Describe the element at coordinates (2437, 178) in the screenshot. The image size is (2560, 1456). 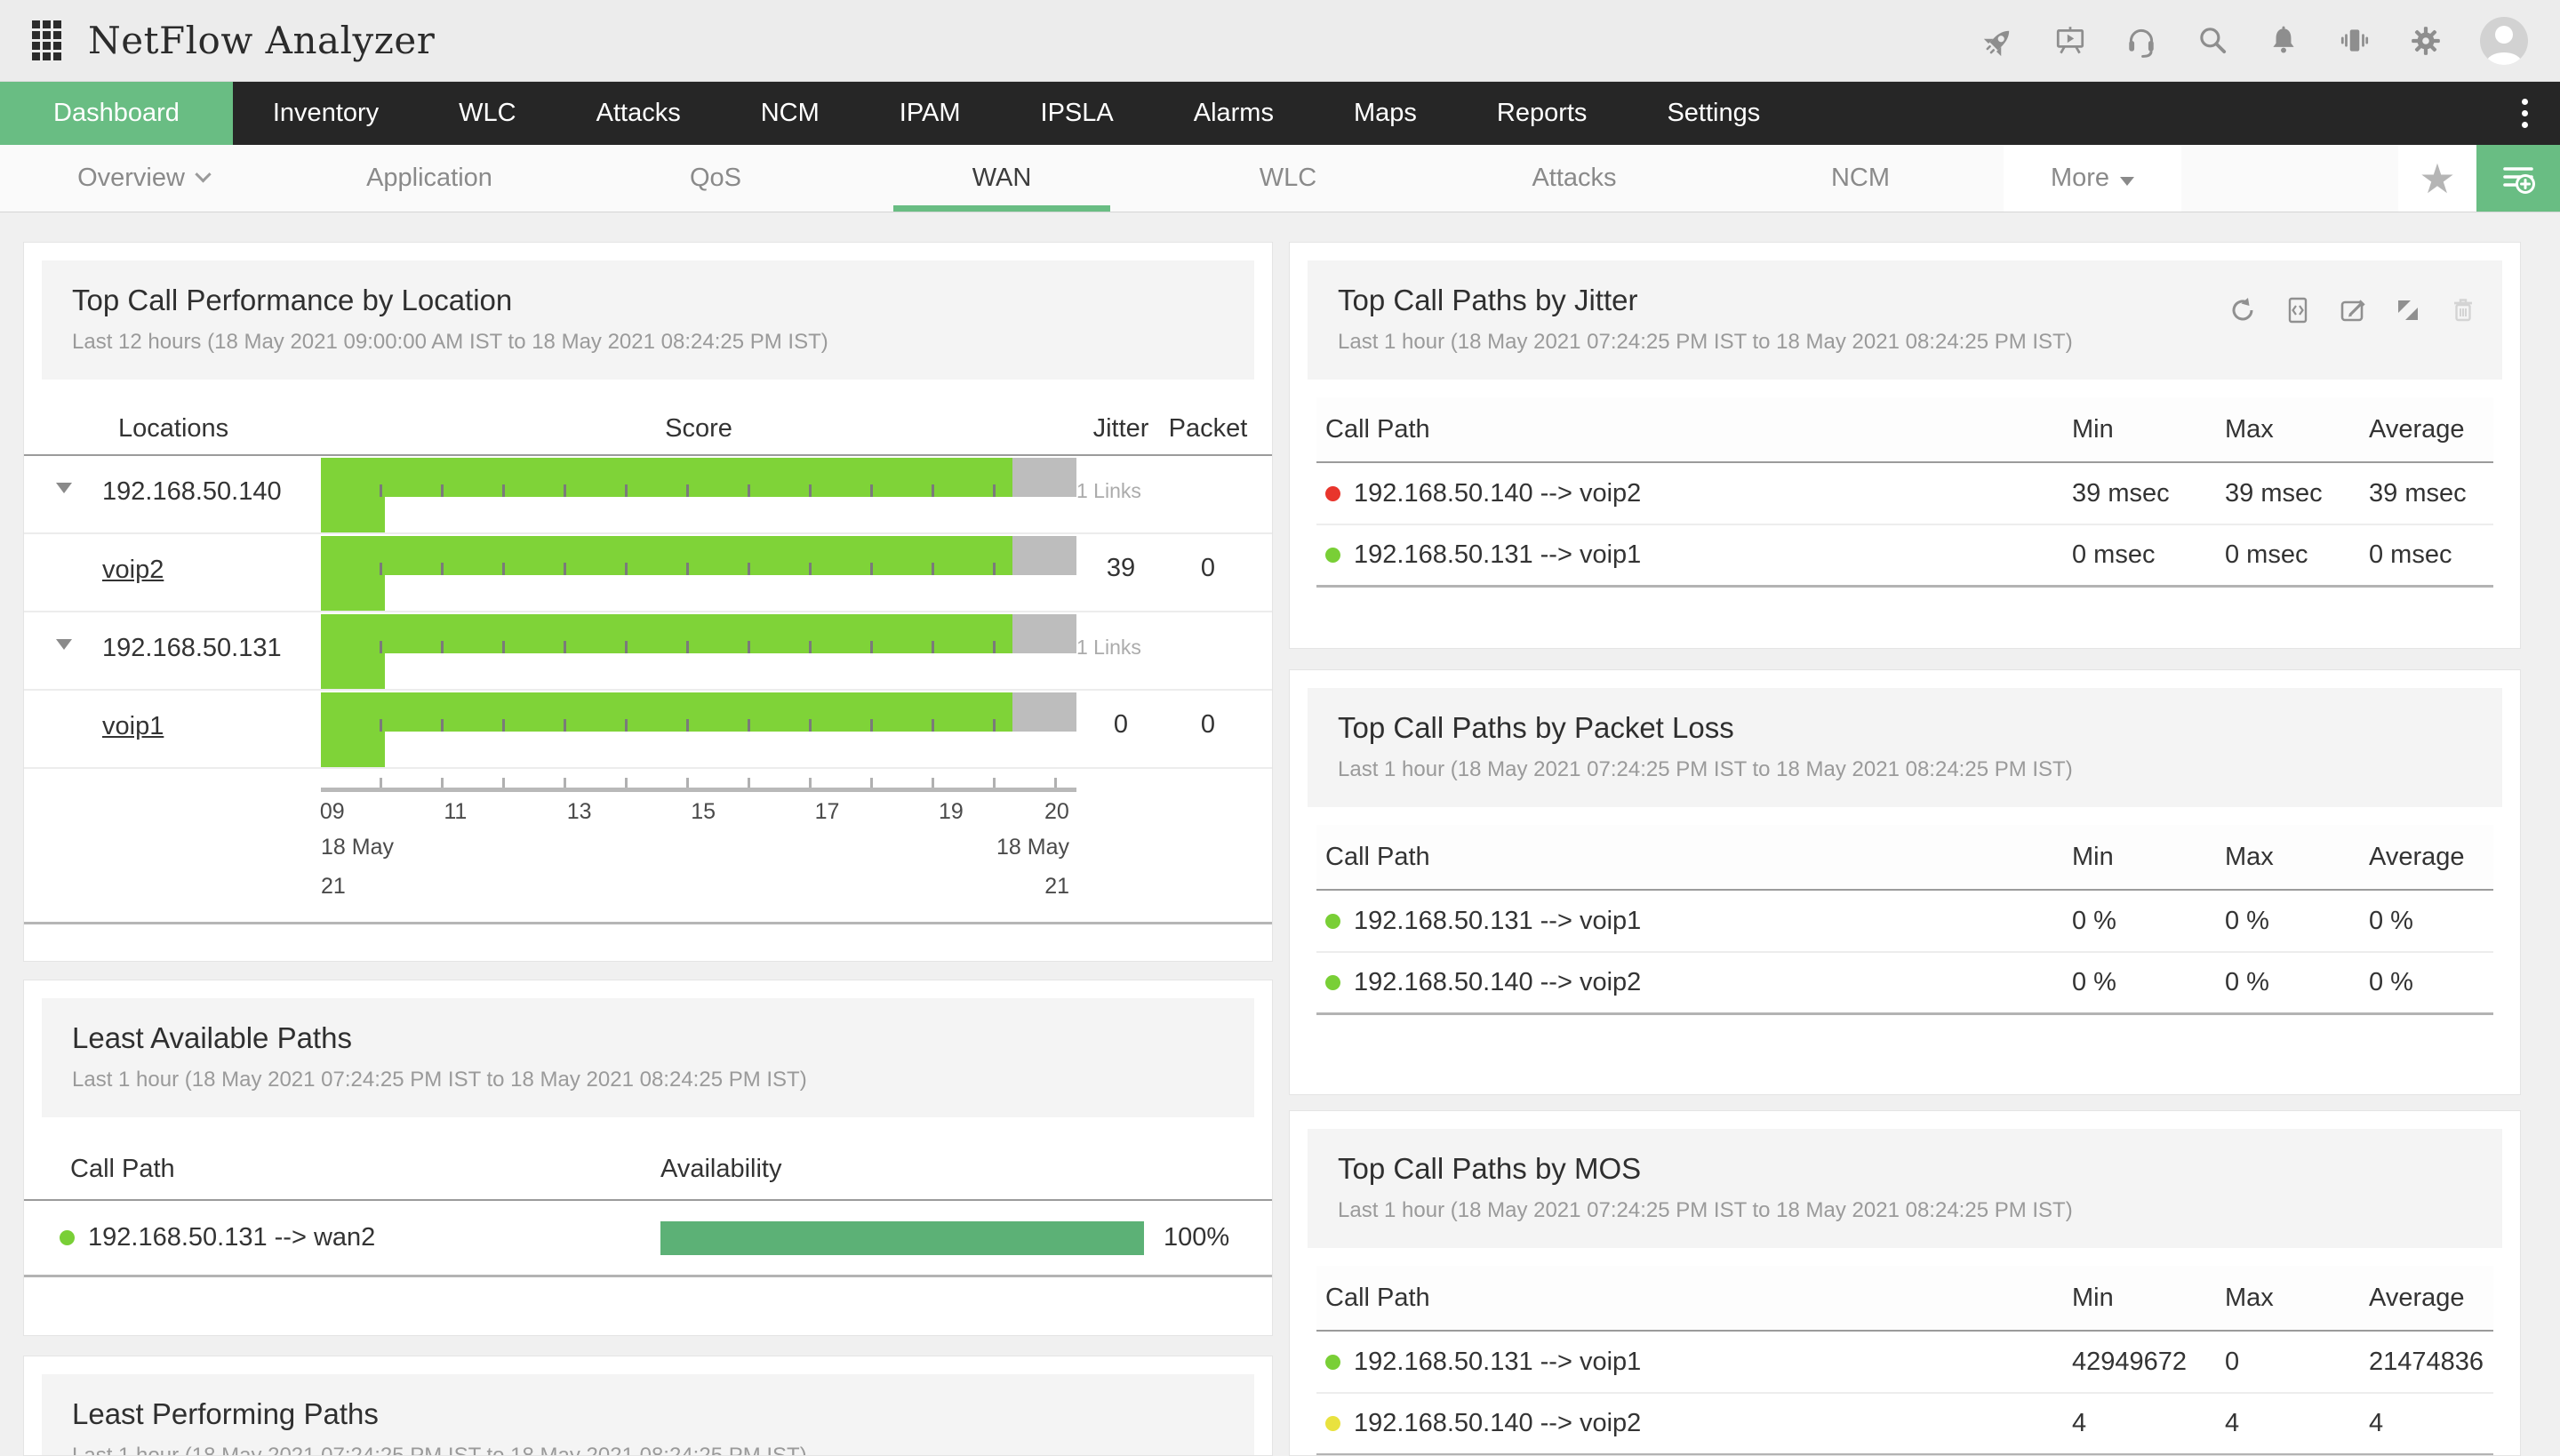
I see `favorite-star-icon: ★` at that location.